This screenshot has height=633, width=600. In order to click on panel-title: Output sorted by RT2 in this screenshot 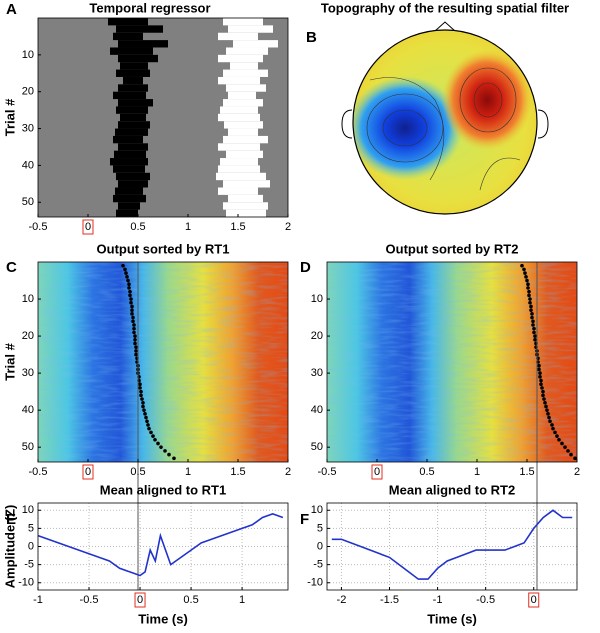, I will do `click(452, 248)`.